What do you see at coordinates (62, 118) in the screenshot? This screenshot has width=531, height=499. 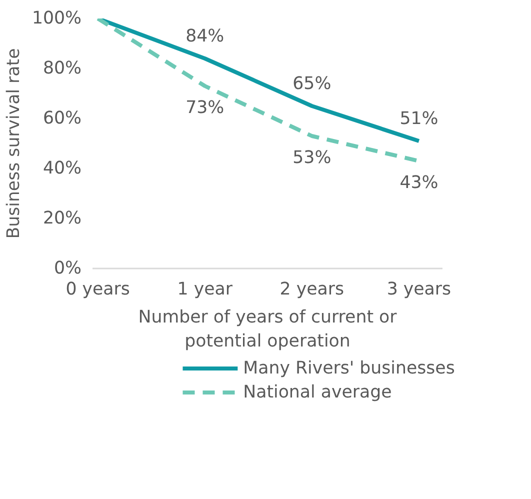 I see `y-tick-label: 60%` at bounding box center [62, 118].